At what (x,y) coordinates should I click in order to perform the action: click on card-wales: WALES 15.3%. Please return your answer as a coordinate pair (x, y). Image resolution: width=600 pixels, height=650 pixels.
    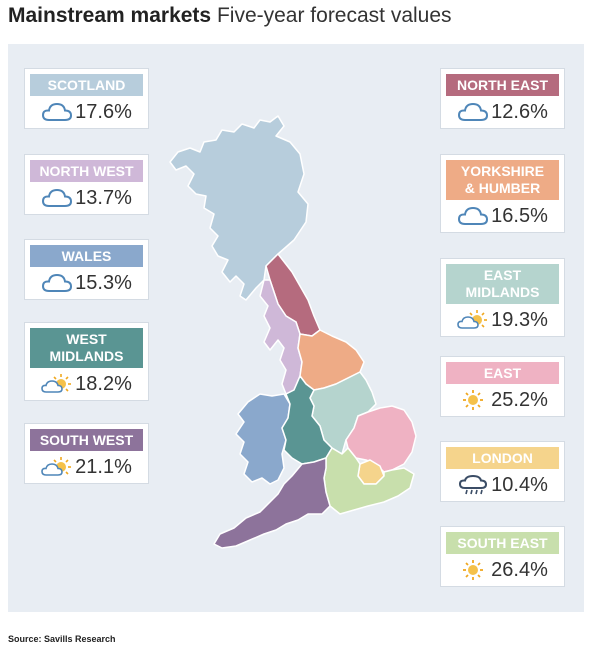
    Looking at the image, I should click on (86, 269).